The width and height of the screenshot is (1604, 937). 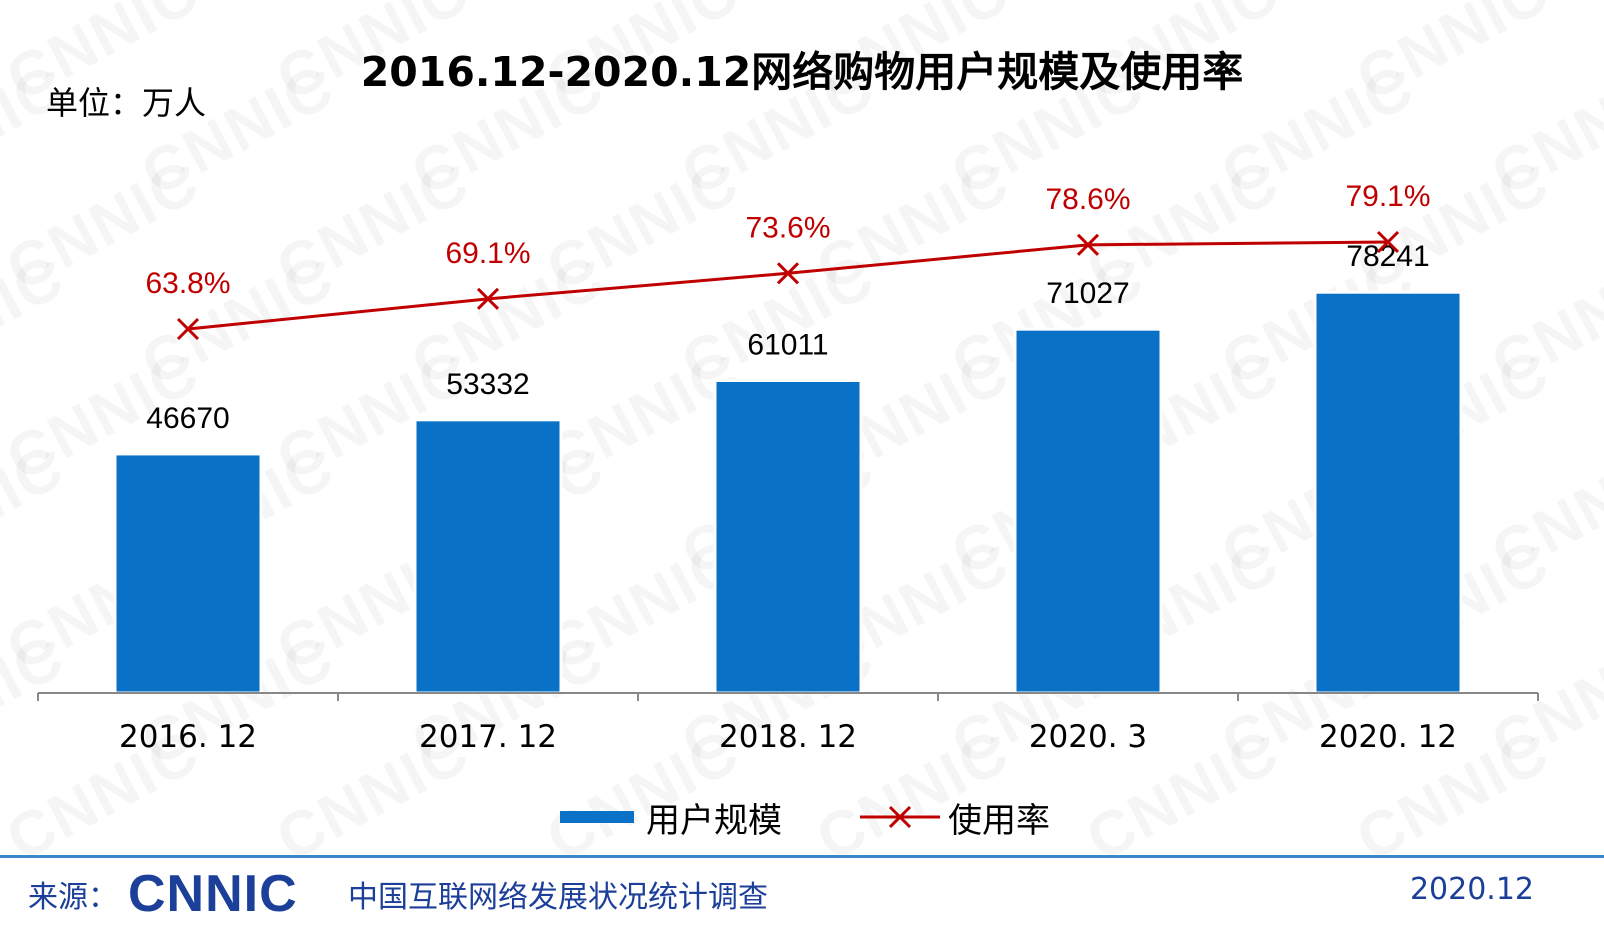 What do you see at coordinates (900, 817) in the screenshot?
I see `legend-line-swatch` at bounding box center [900, 817].